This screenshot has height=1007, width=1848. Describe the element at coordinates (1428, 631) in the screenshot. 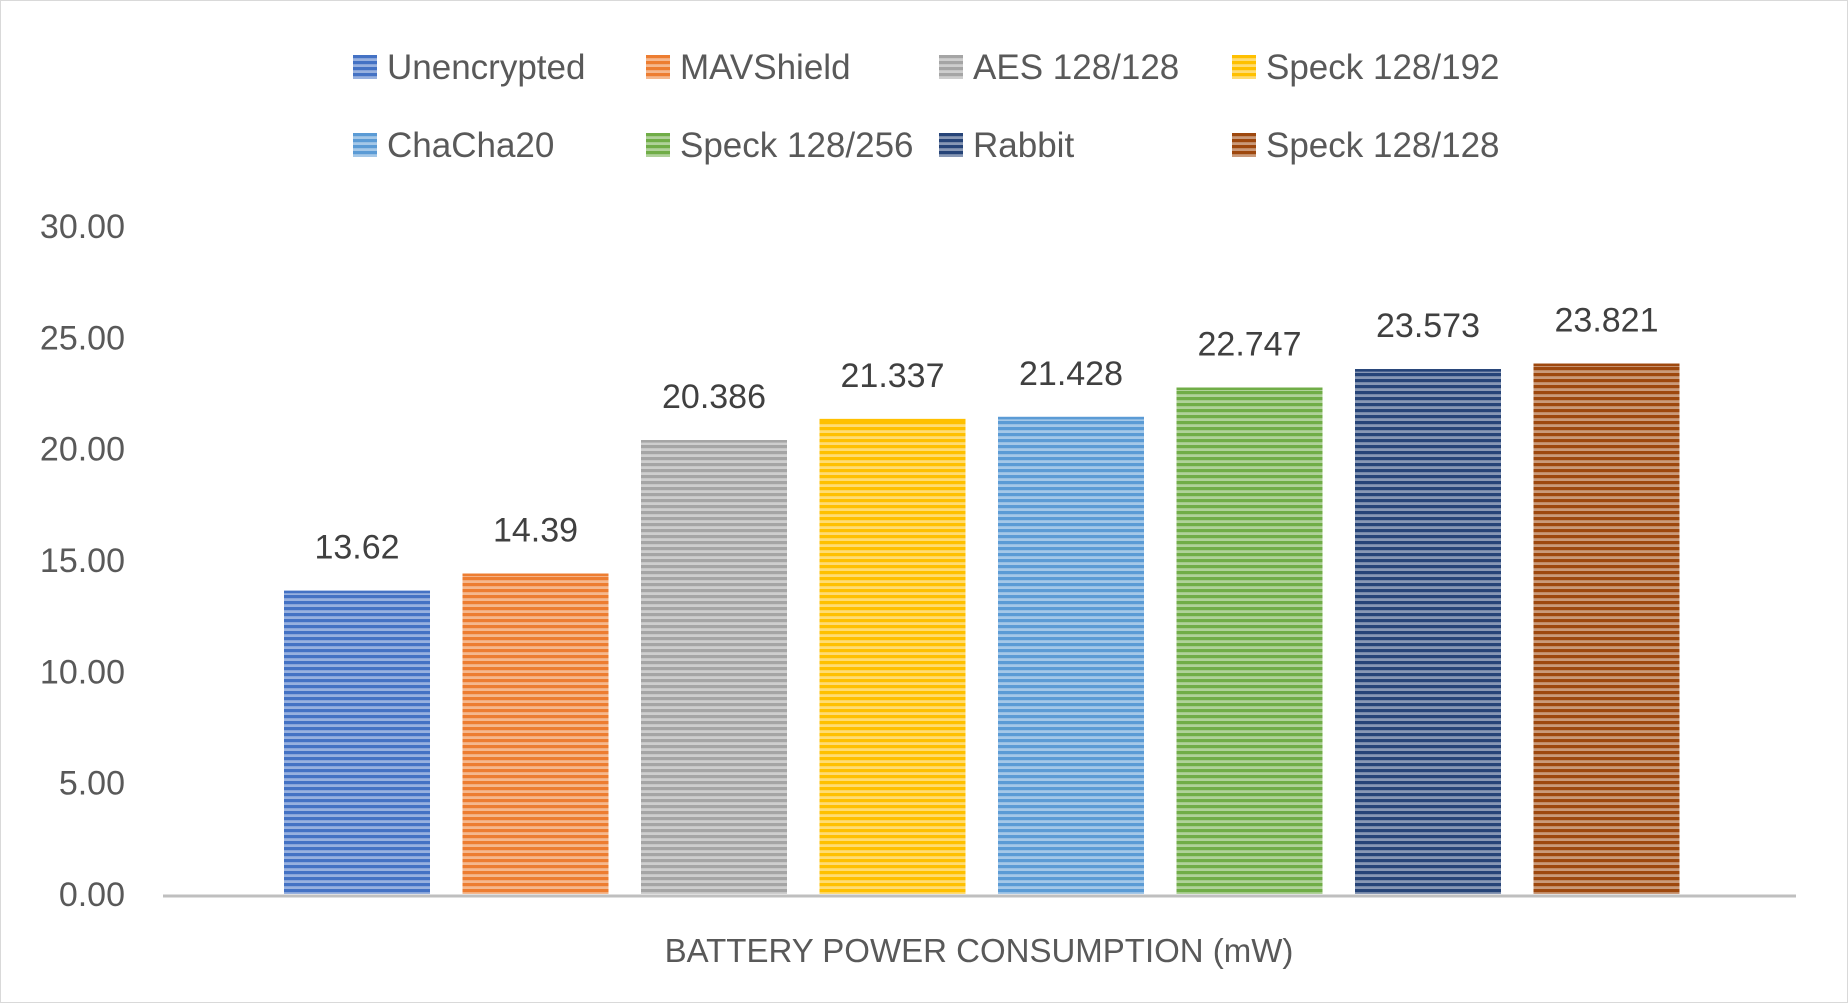

I see `bar-rabbit` at that location.